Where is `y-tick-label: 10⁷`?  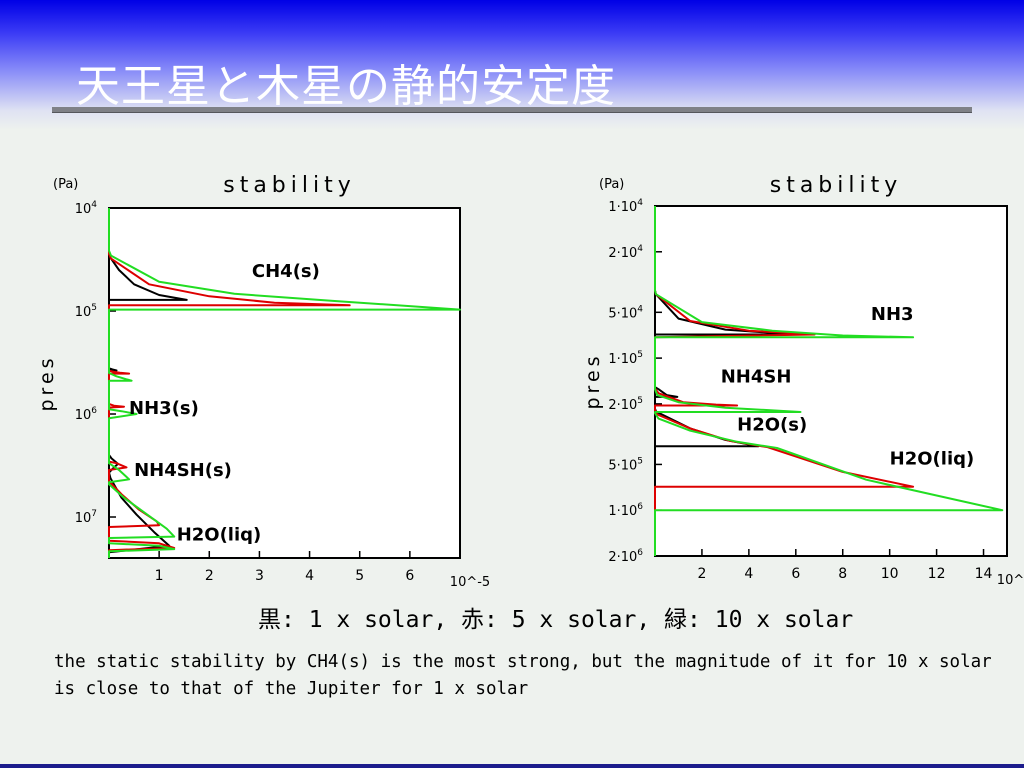 y-tick-label: 10⁷ is located at coordinates (86, 517).